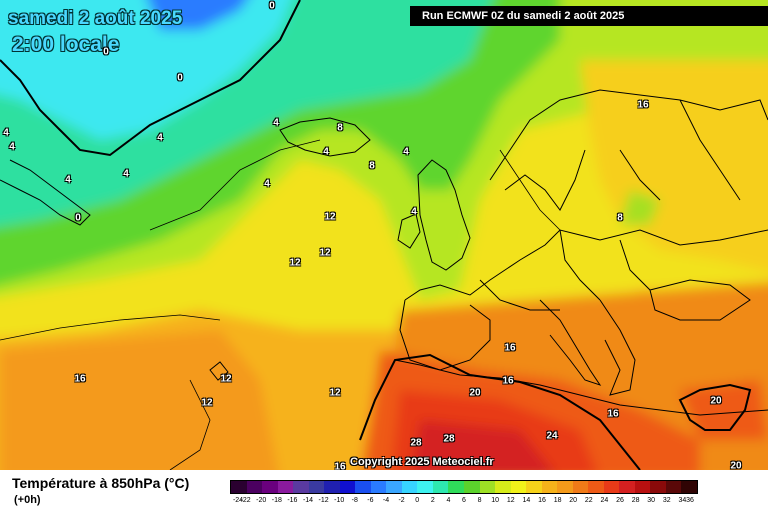  What do you see at coordinates (604, 500) in the screenshot?
I see `scale-tick-label: 24` at bounding box center [604, 500].